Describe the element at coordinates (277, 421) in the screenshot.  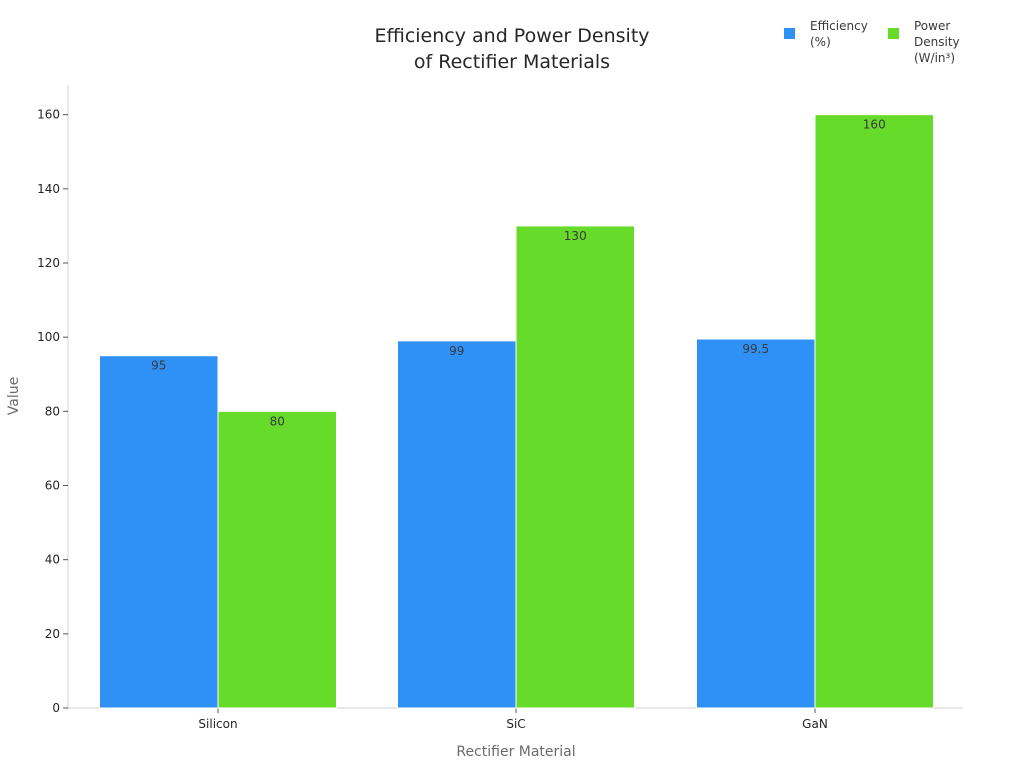
I see `data-label: 80` at that location.